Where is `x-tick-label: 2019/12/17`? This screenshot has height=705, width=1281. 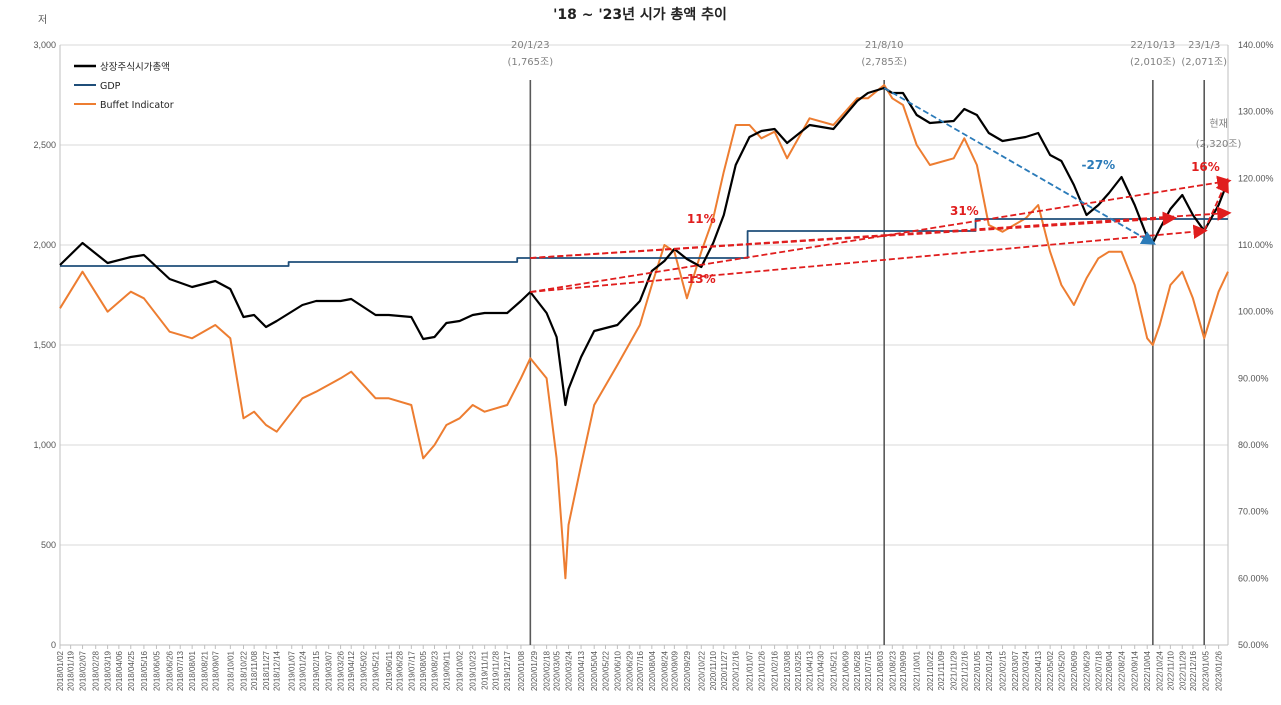 x-tick-label: 2019/12/17 is located at coordinates (507, 670).